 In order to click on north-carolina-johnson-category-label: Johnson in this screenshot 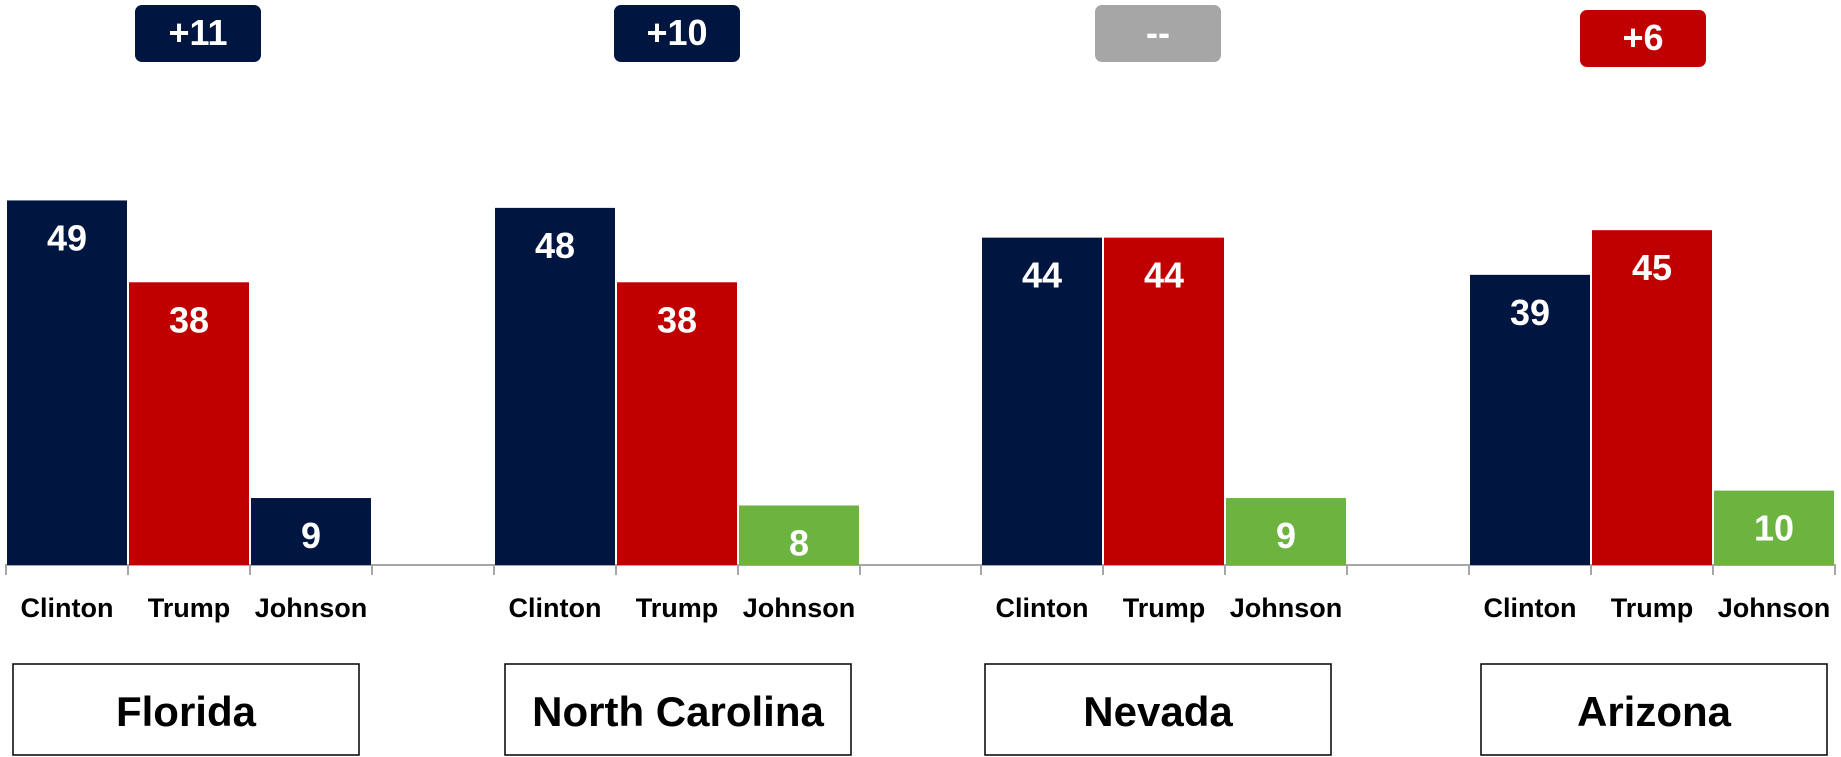, I will do `click(799, 608)`.